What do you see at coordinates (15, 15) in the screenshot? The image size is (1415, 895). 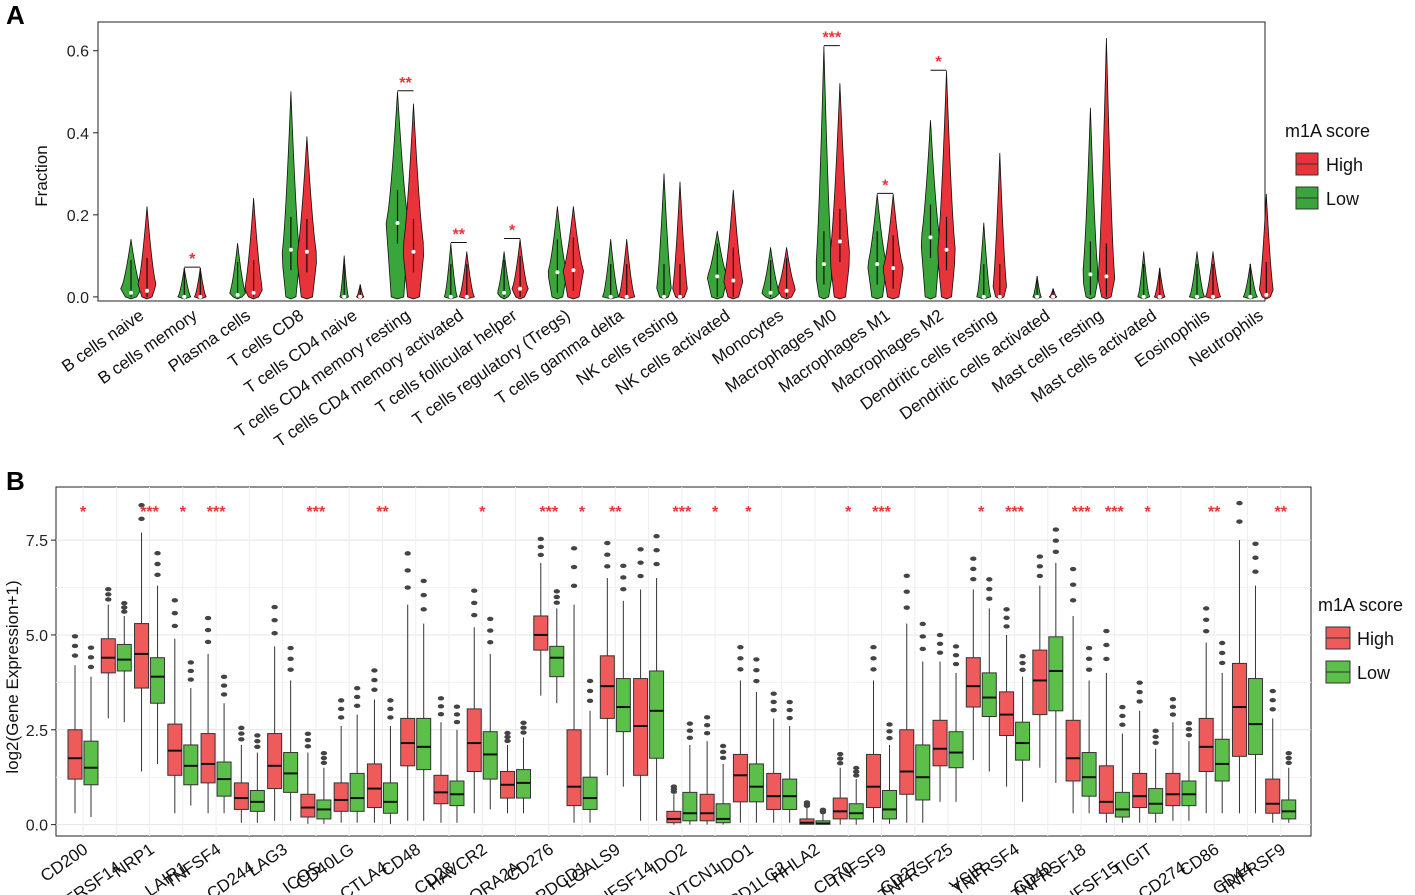 I see `panel-a-label: A` at bounding box center [15, 15].